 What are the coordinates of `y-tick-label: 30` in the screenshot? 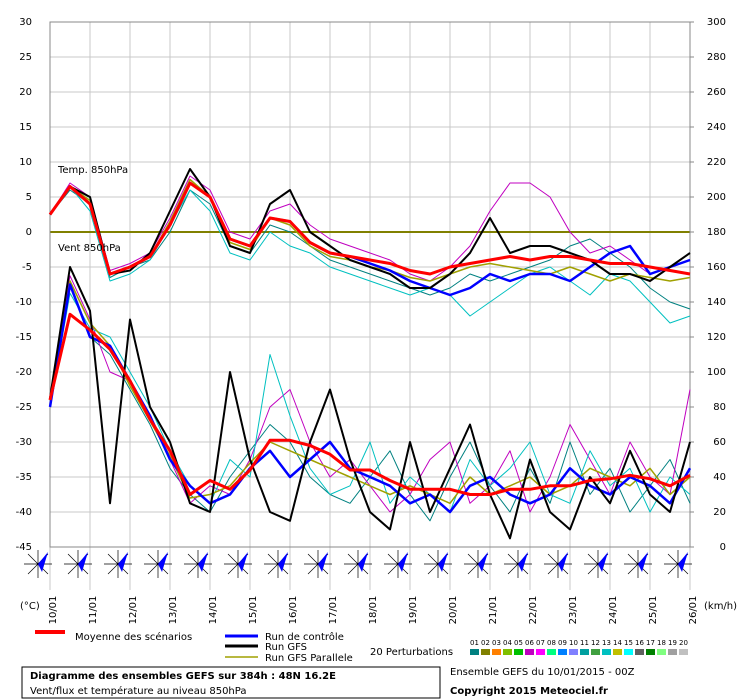 It's located at (25, 22).